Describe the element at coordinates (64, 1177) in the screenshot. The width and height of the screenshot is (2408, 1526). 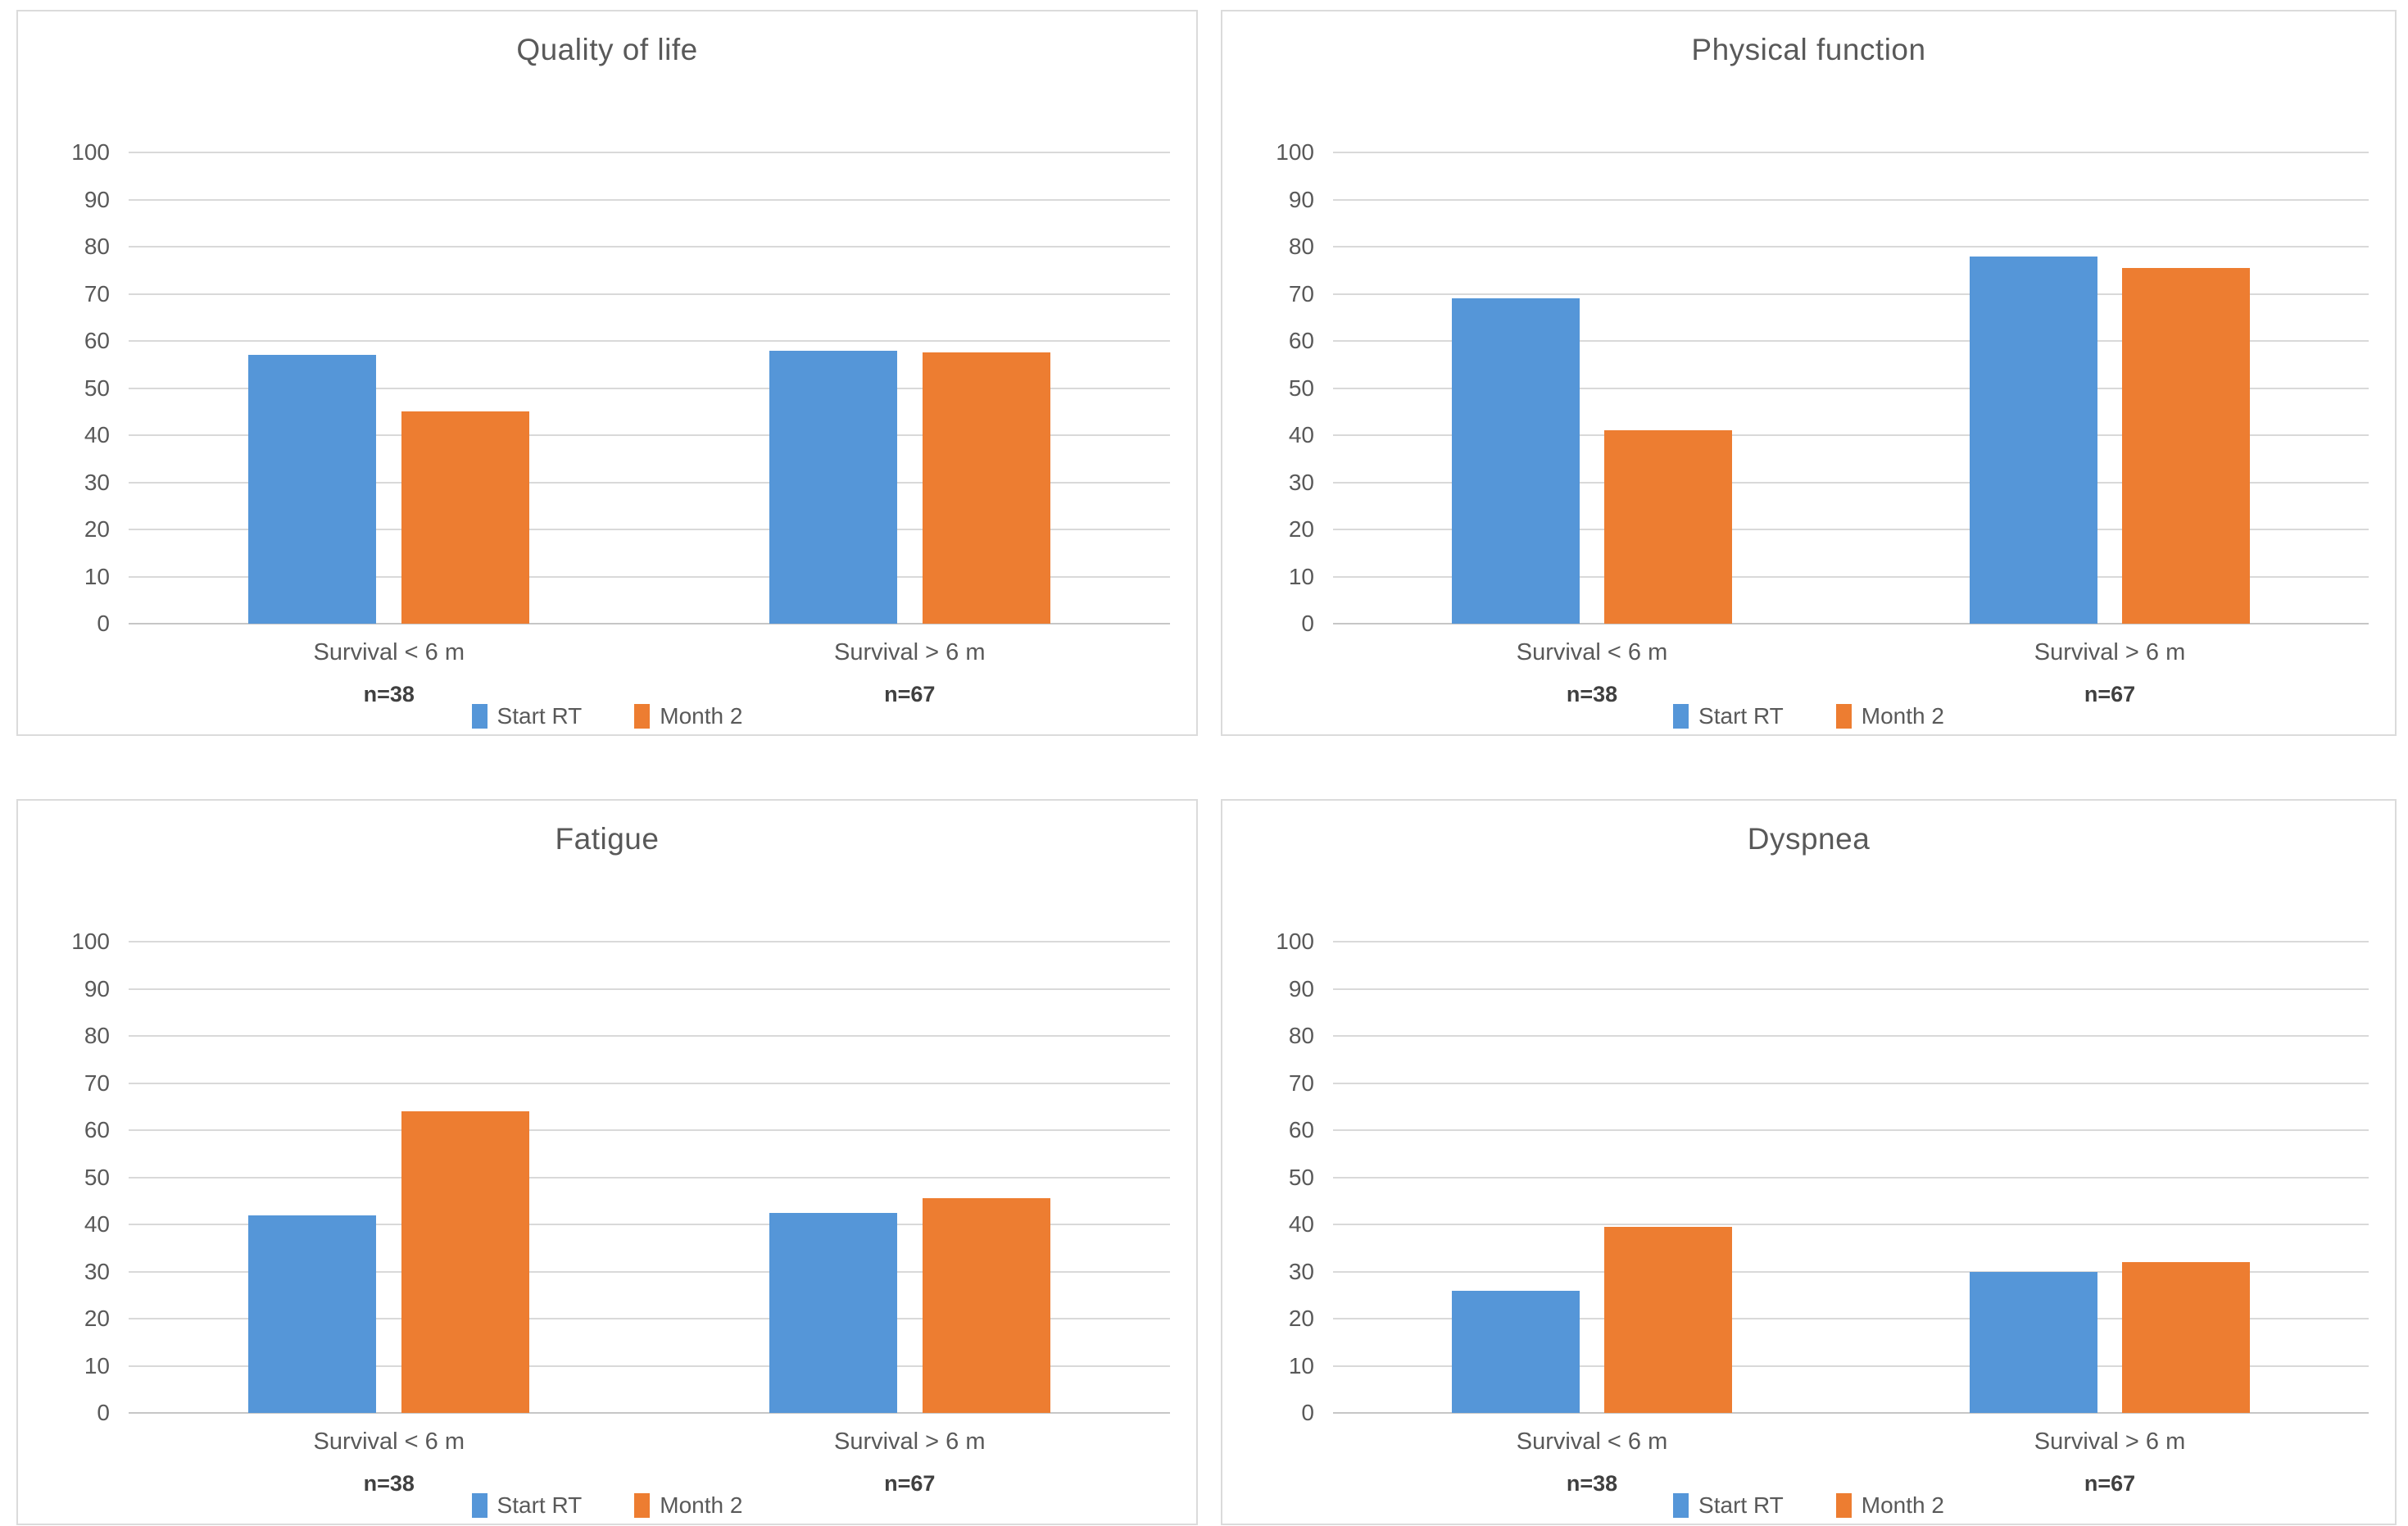
I see `y-axis: 100 90 80 70 60 50 40 30 20 10 0` at that location.